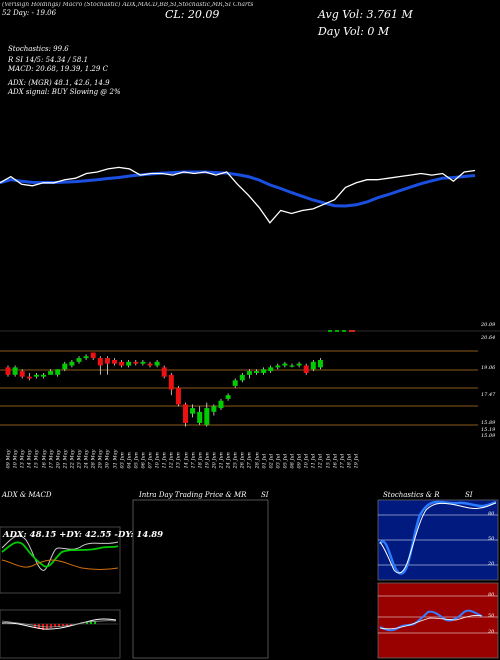 The width and height of the screenshot is (500, 660). I want to click on date-label: 03 Jul, so click(278, 461).